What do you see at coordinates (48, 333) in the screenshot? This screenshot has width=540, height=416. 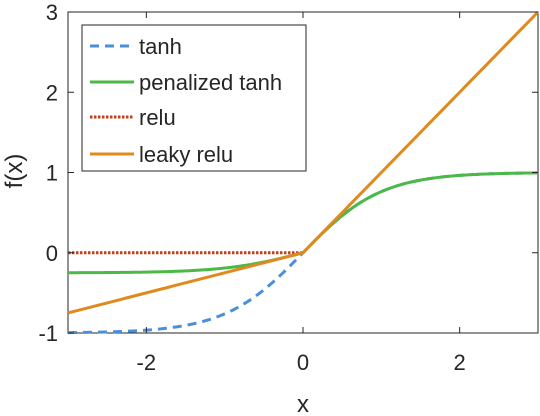 I see `y-tick-label: -1` at bounding box center [48, 333].